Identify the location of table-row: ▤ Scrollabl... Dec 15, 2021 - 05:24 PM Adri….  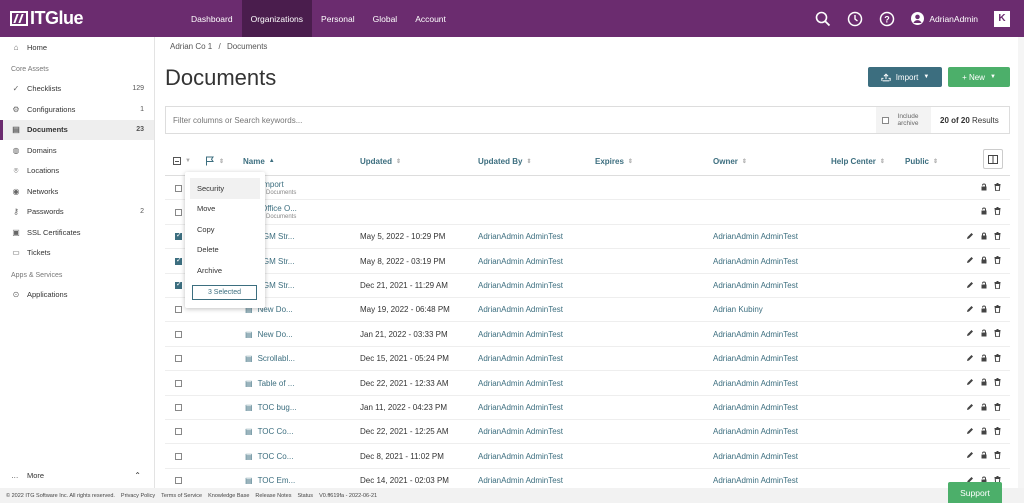
(587, 359).